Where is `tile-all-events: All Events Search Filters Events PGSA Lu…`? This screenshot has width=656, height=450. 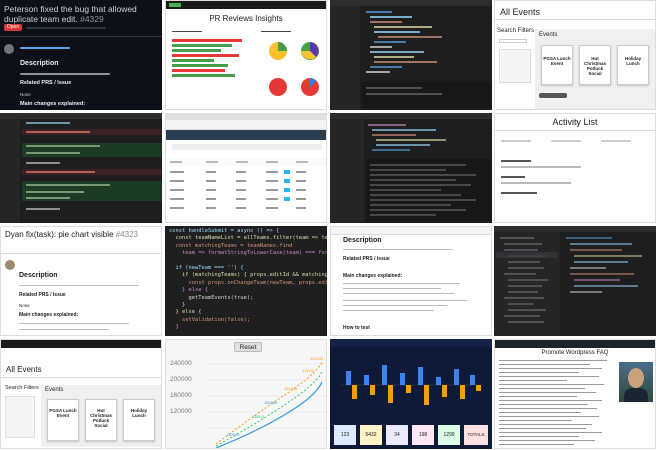 tile-all-events: All Events Search Filters Events PGSA Lu… is located at coordinates (575, 55).